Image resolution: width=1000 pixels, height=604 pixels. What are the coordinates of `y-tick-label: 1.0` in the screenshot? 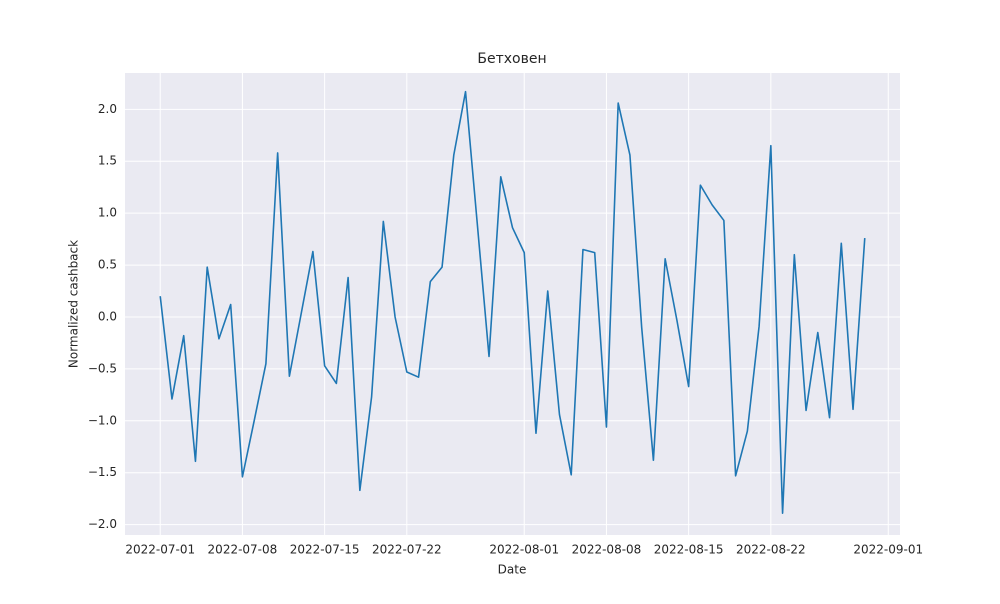 It's located at (107, 213).